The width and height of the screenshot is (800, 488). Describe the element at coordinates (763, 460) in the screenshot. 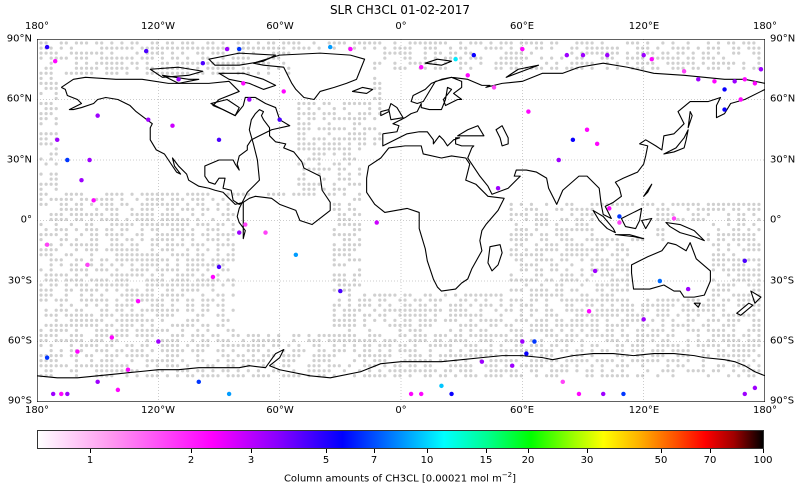

I see `colorbar-tick-label: 100` at that location.